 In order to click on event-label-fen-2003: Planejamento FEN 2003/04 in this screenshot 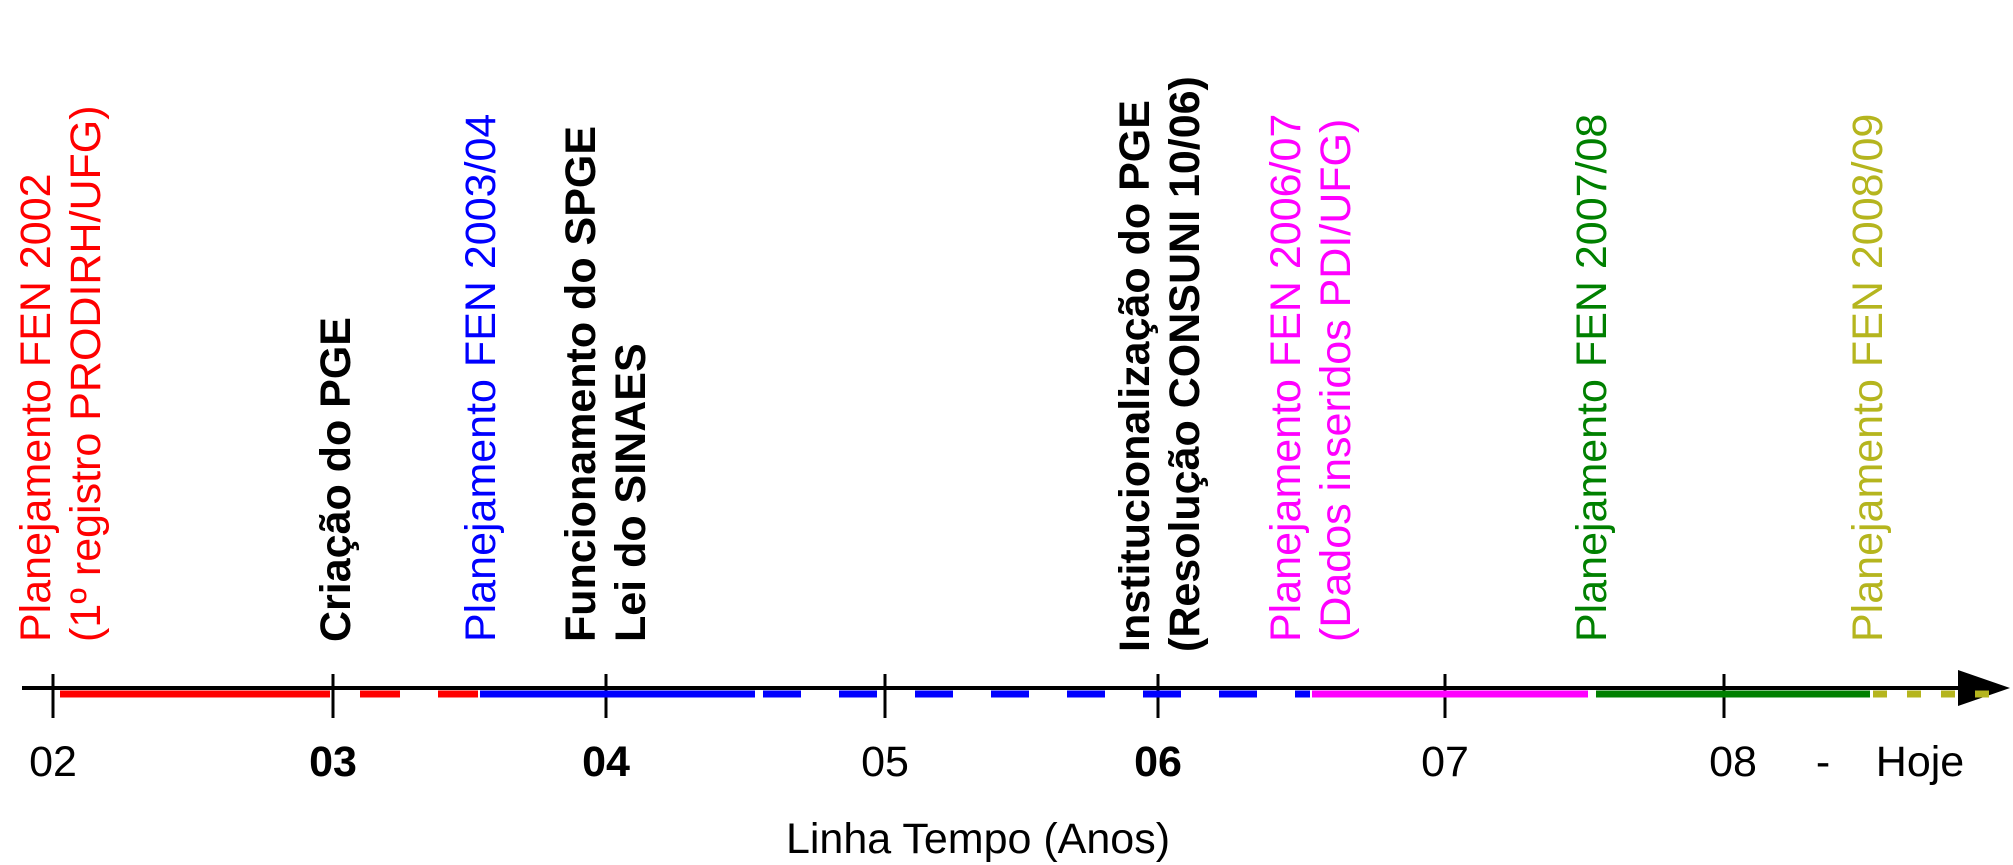, I will do `click(481, 378)`.